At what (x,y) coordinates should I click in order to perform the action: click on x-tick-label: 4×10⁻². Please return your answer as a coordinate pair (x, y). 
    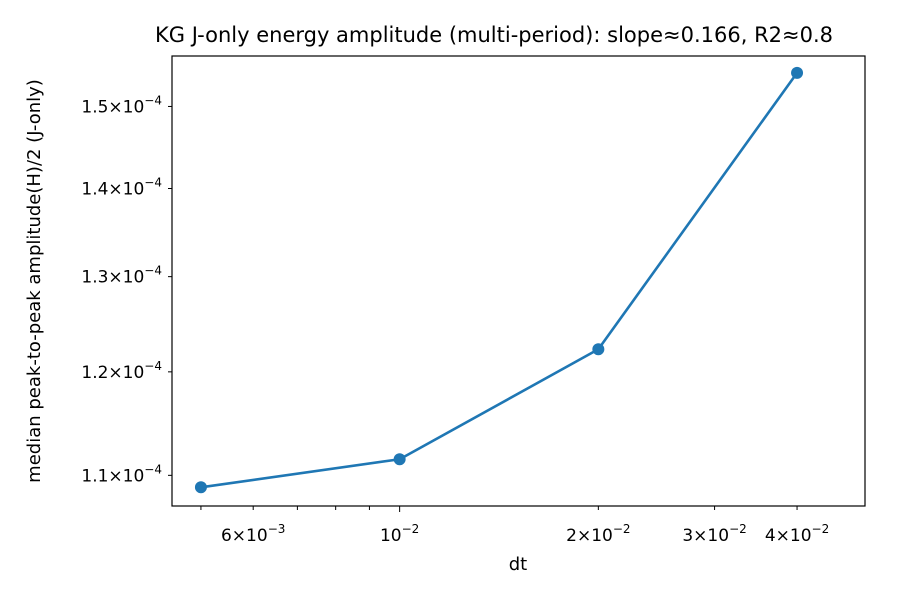
    Looking at the image, I should click on (797, 534).